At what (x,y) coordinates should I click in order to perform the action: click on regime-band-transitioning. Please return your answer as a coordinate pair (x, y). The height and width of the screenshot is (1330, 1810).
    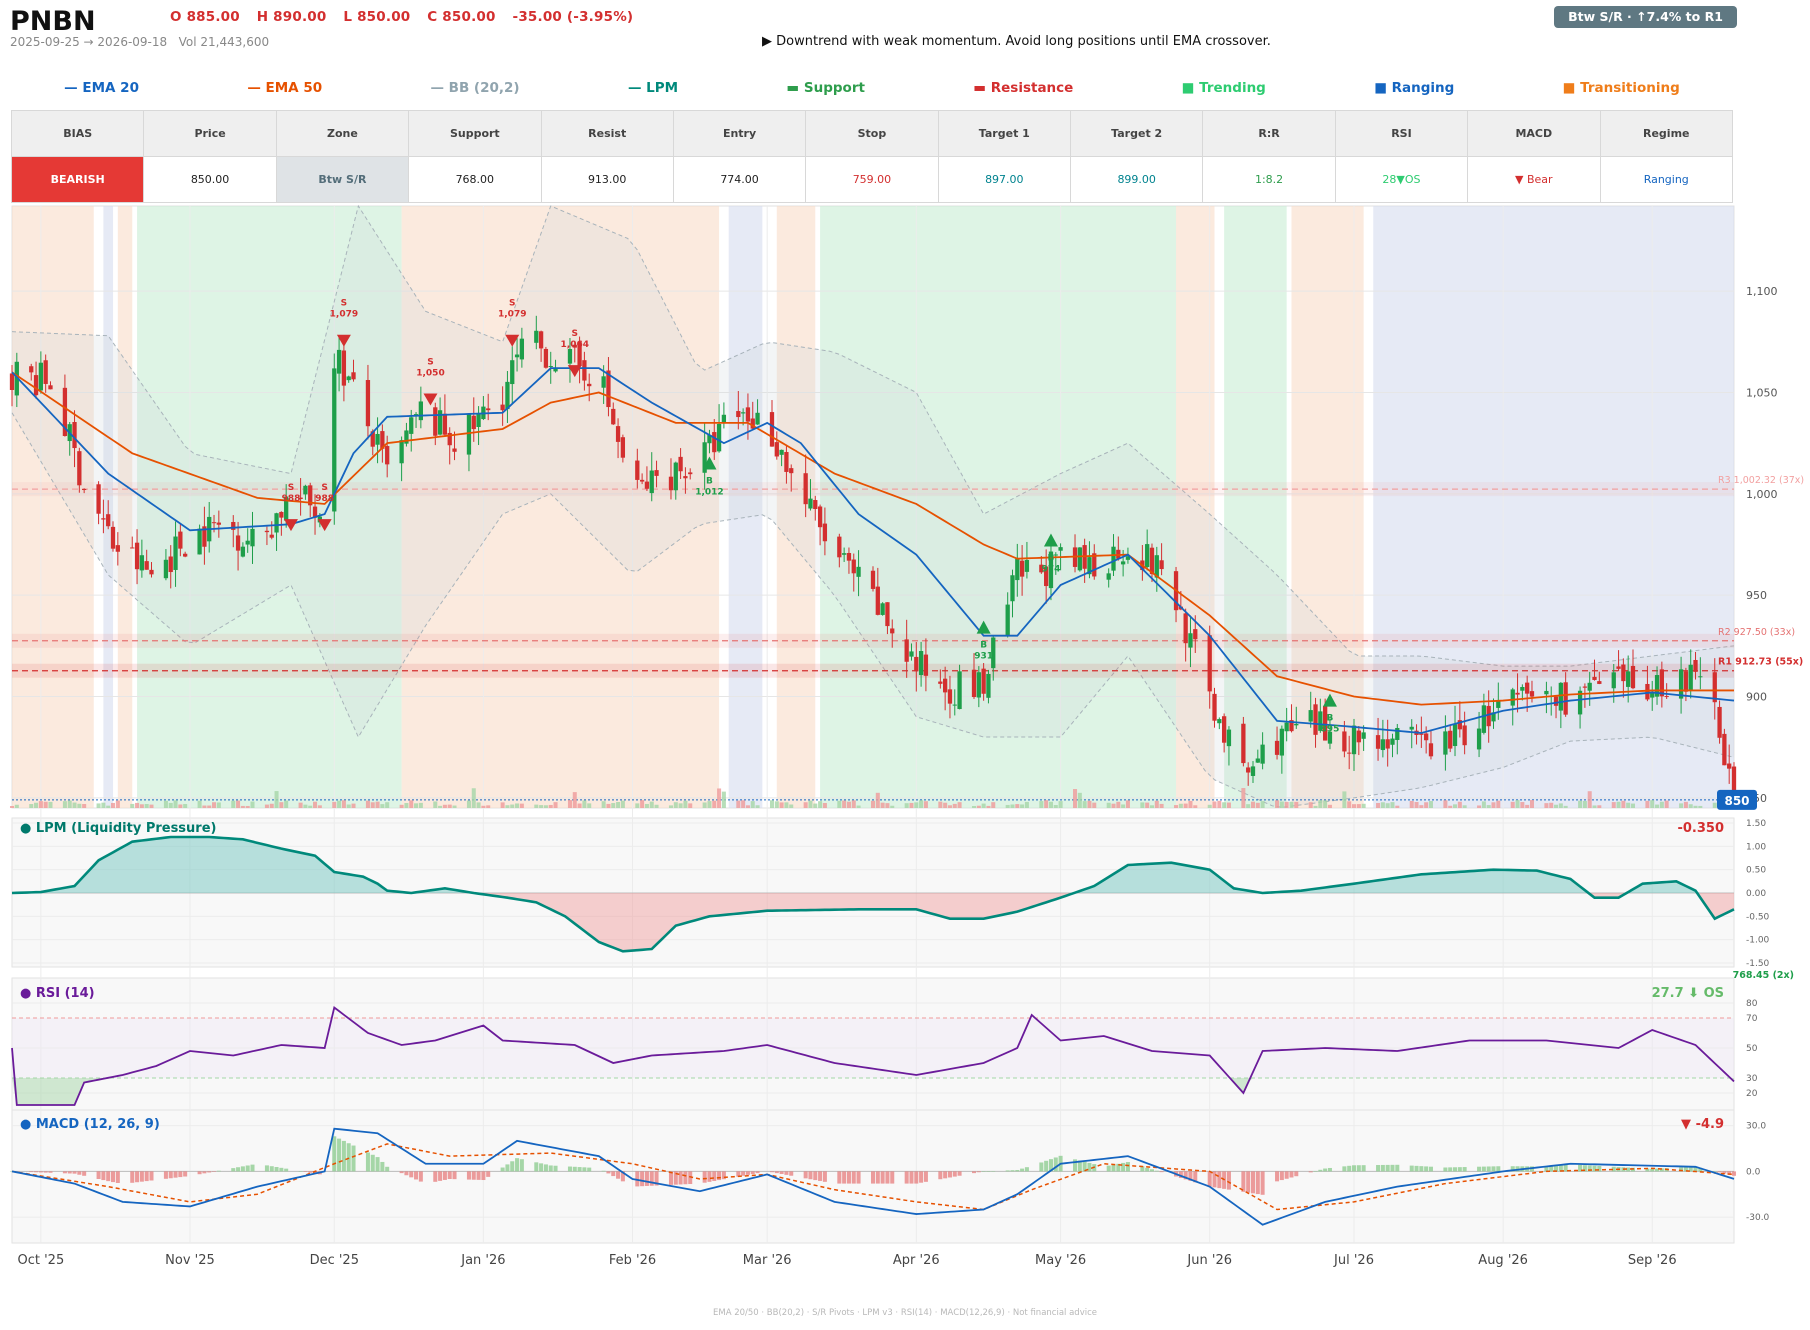
    Looking at the image, I should click on (125, 507).